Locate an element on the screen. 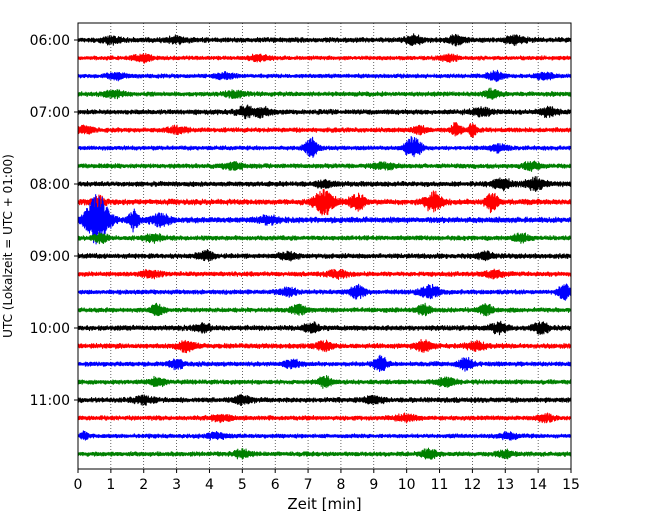 This screenshot has width=650, height=520. y-tick-label-2: 08:00 is located at coordinates (50, 185).